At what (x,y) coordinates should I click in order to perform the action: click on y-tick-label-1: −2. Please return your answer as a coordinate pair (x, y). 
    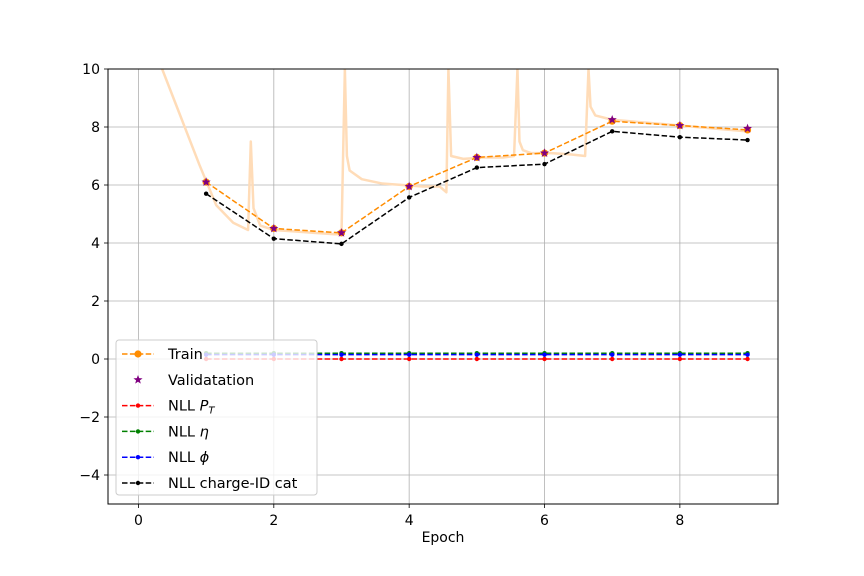
    Looking at the image, I should click on (89, 418).